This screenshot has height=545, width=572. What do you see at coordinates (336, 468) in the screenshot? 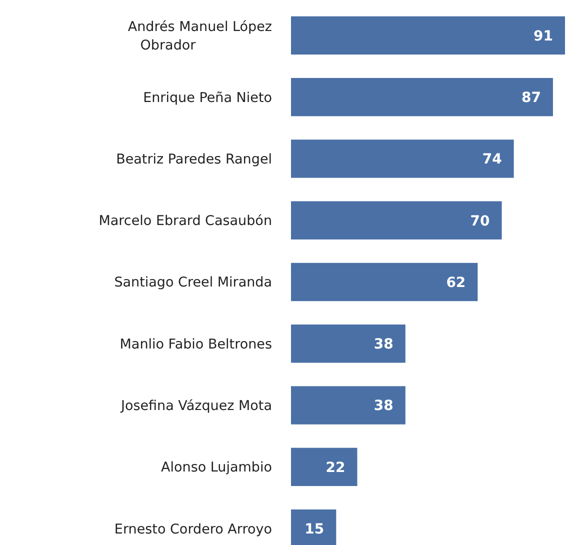
I see `data-label: 22` at bounding box center [336, 468].